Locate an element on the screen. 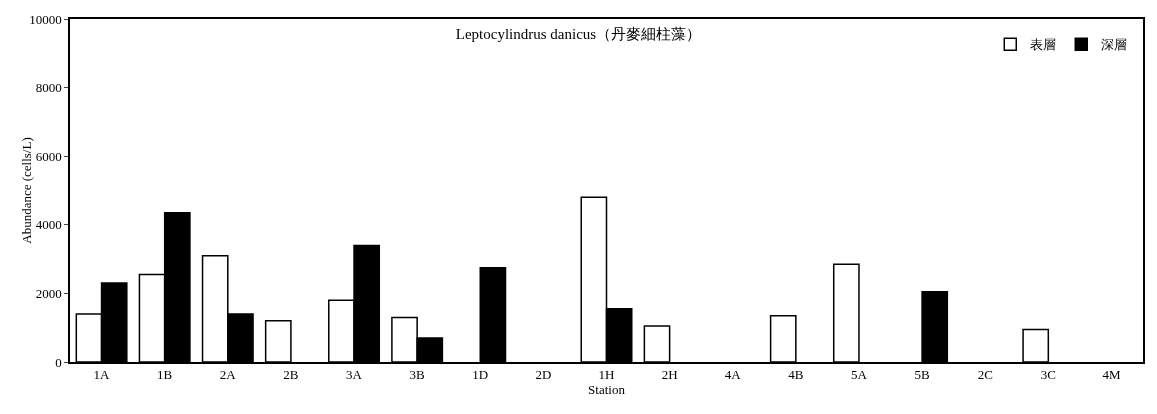 The height and width of the screenshot is (414, 1157). legend-label: 深層 is located at coordinates (1114, 45).